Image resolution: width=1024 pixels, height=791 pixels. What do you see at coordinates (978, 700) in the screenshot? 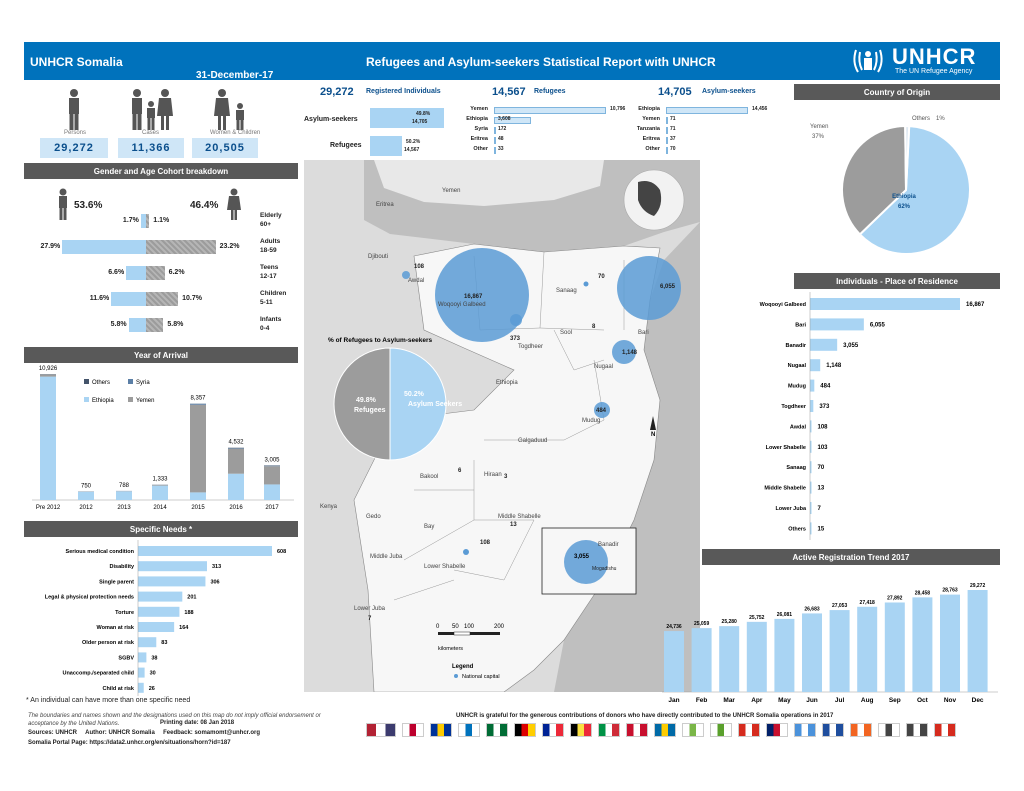
I see `trend-month: Dec` at bounding box center [978, 700].